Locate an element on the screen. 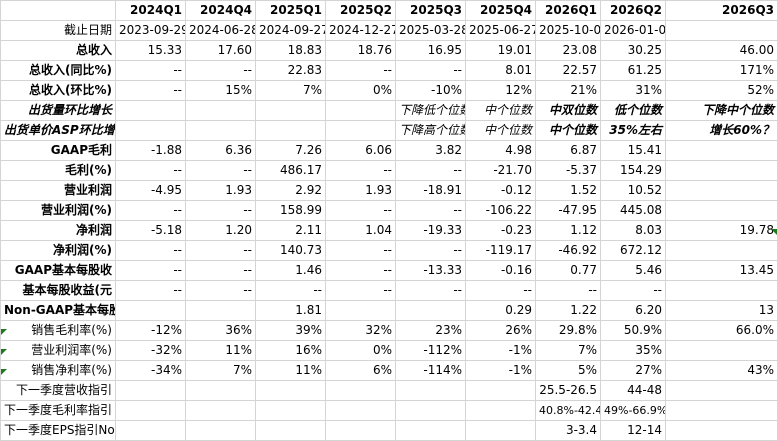  cell: 486.17 is located at coordinates (291, 171).